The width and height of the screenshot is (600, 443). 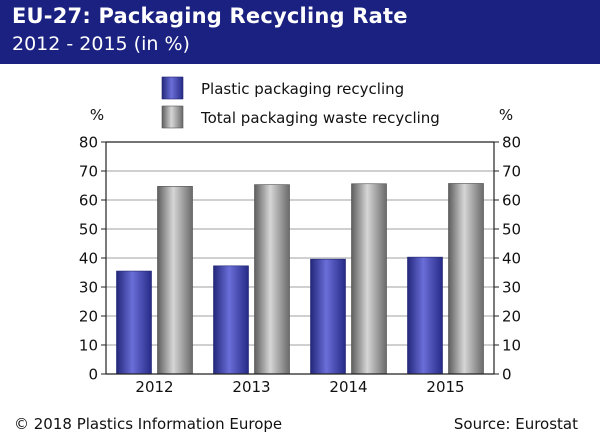 What do you see at coordinates (511, 346) in the screenshot?
I see `y-tick-label-right: 10` at bounding box center [511, 346].